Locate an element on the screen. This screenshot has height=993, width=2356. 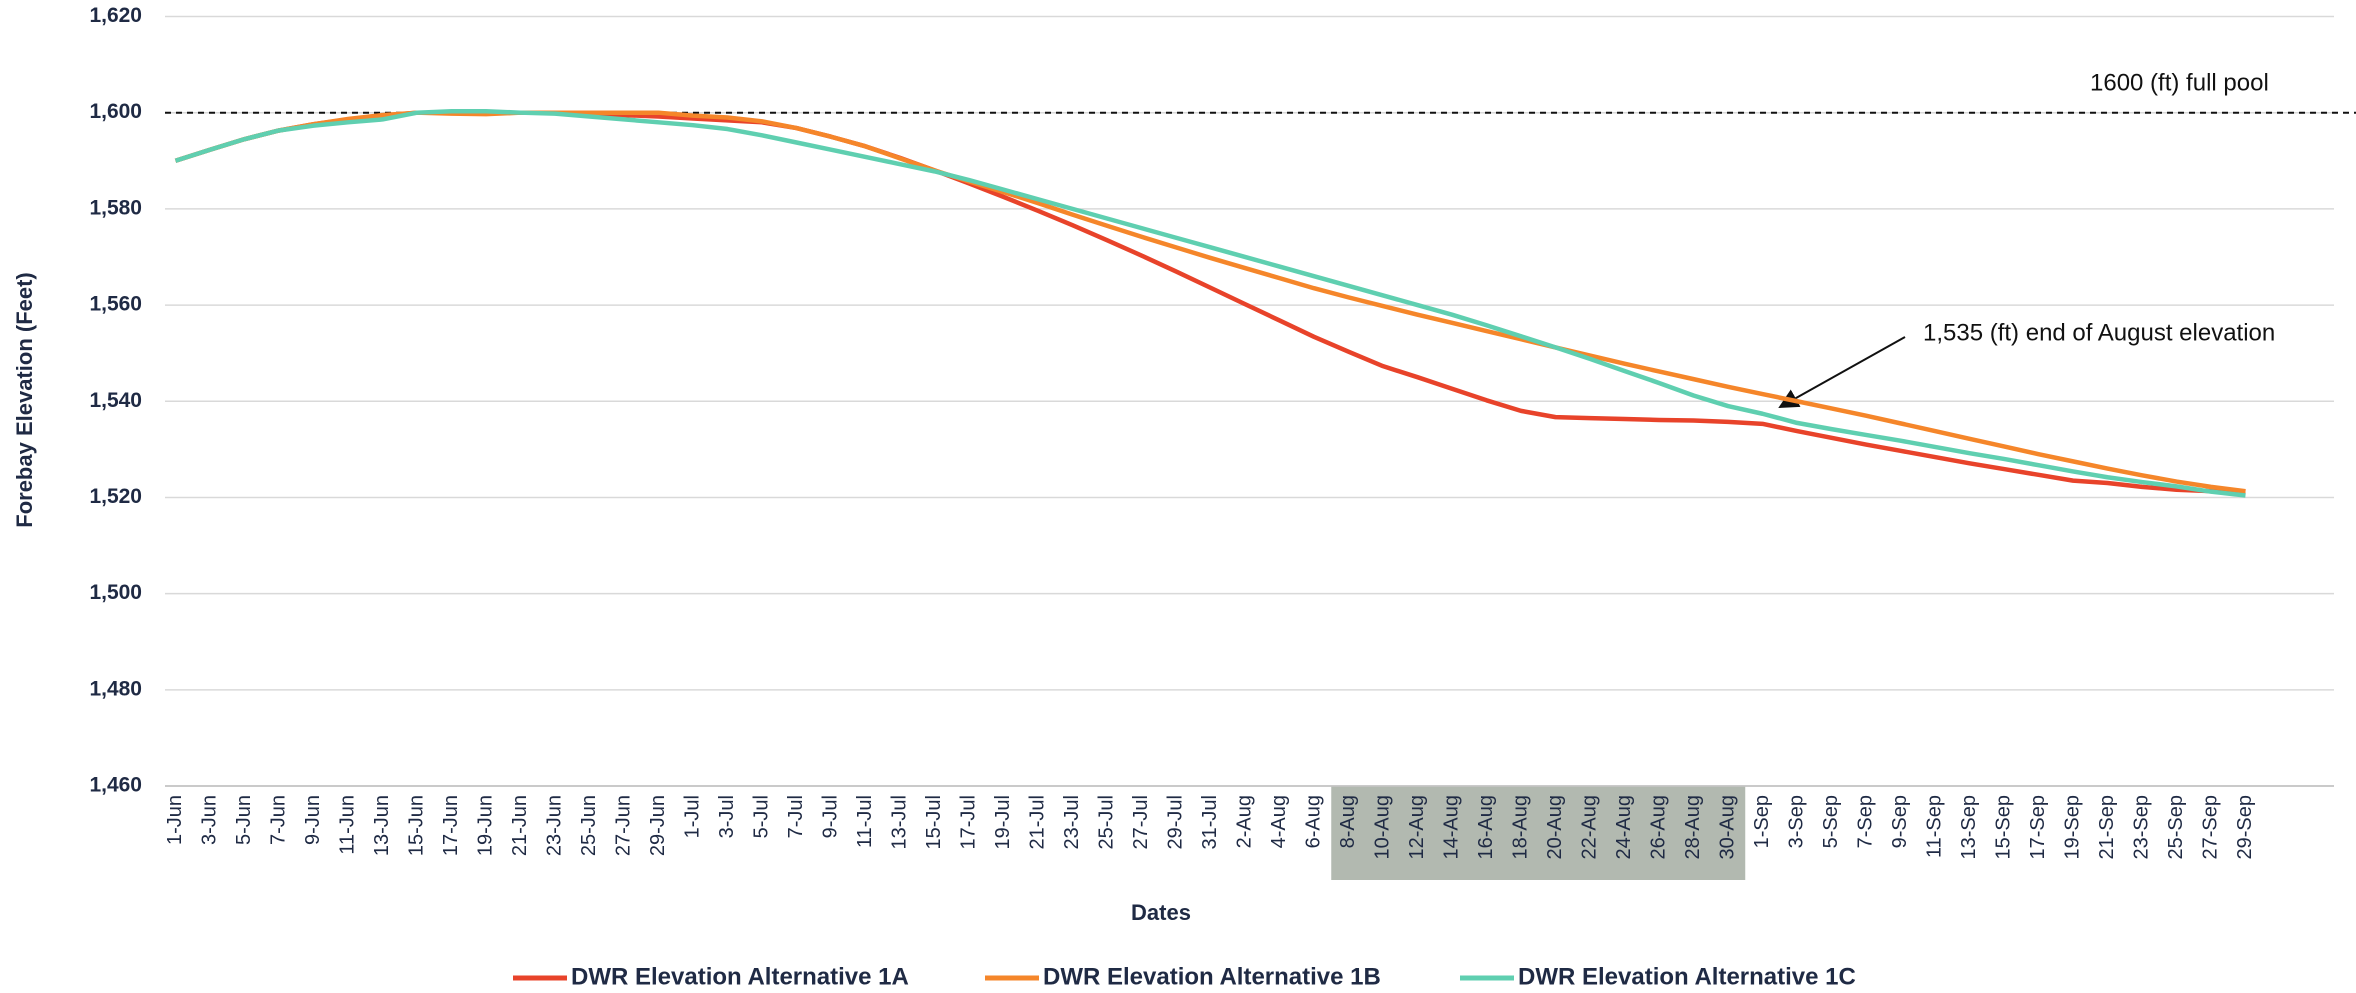
x-tick-label: 17-Jul is located at coordinates (968, 822).